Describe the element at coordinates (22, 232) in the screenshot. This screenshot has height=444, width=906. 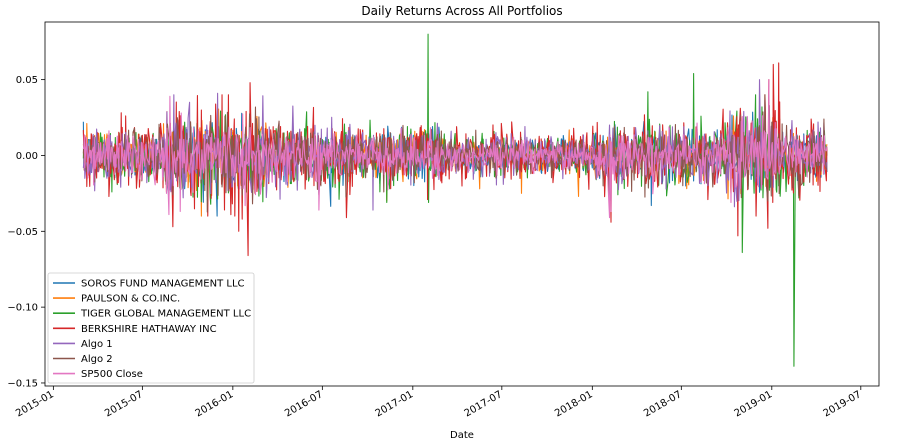
I see `y-tick-label: −0.05` at that location.